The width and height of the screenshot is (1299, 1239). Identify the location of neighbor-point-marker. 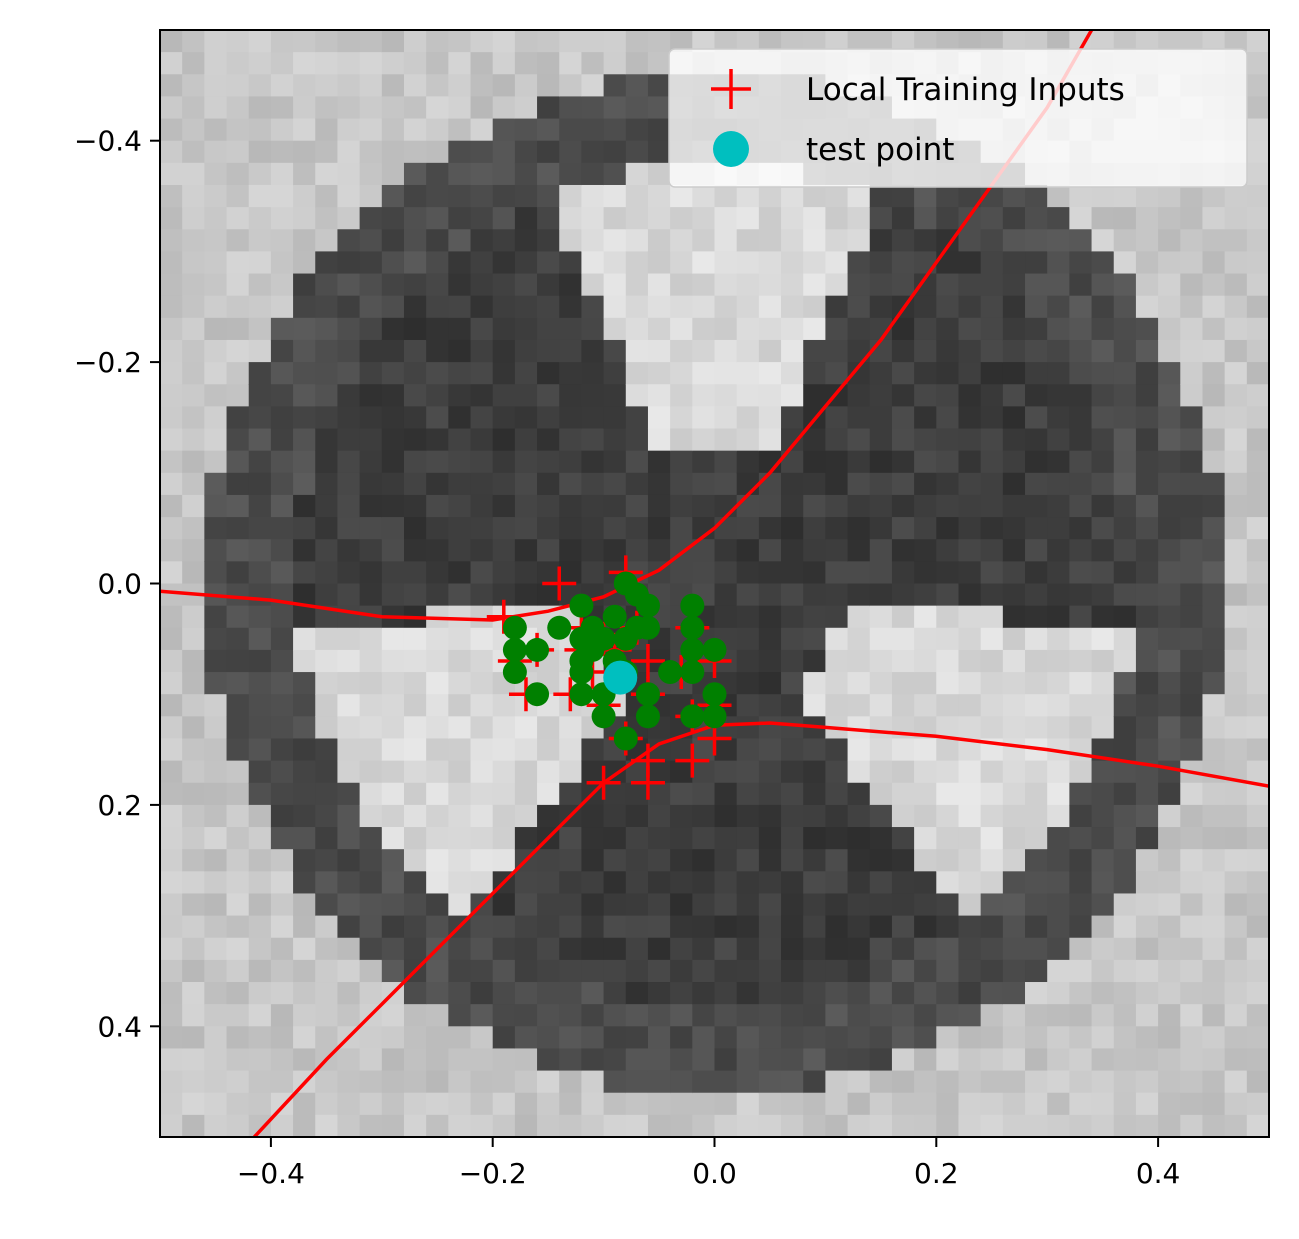
(714, 694).